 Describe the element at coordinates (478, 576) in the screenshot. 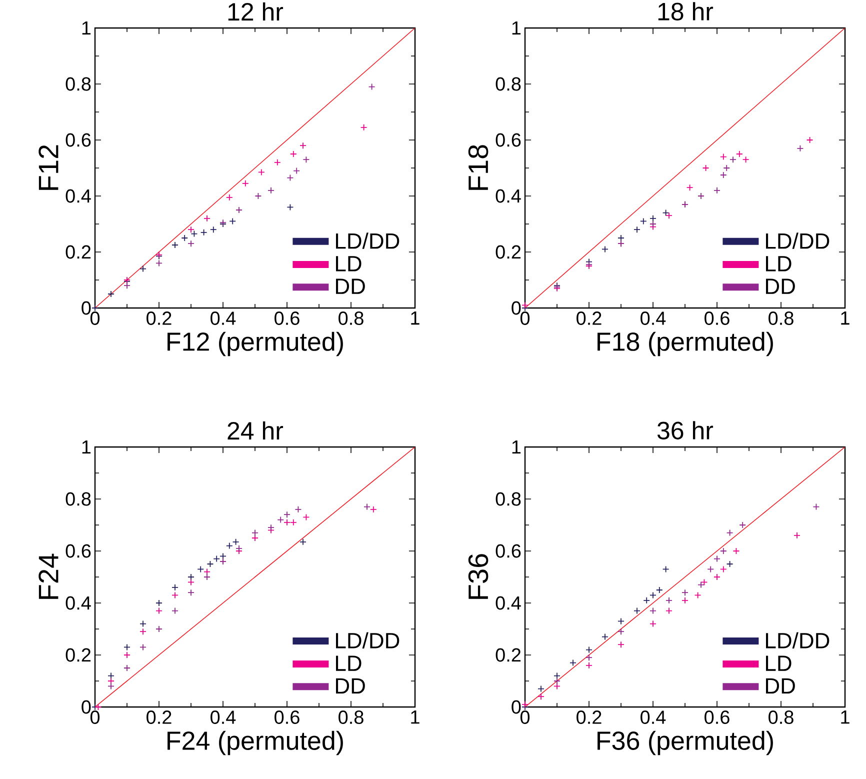

I see `y-axis-title: F36` at that location.